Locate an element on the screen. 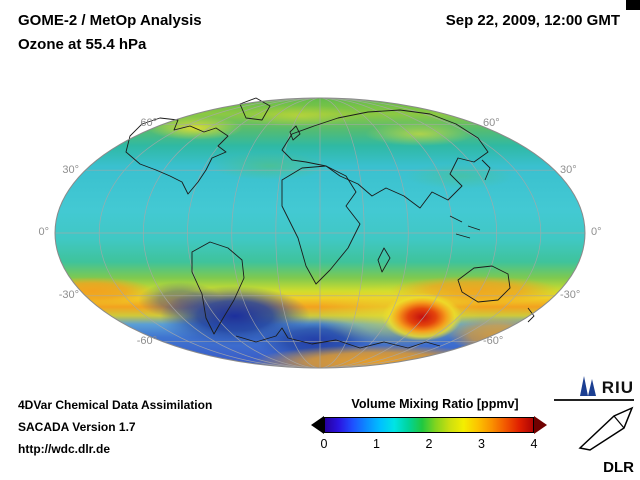 The height and width of the screenshot is (480, 640). riu-spires-icon is located at coordinates (587, 386).